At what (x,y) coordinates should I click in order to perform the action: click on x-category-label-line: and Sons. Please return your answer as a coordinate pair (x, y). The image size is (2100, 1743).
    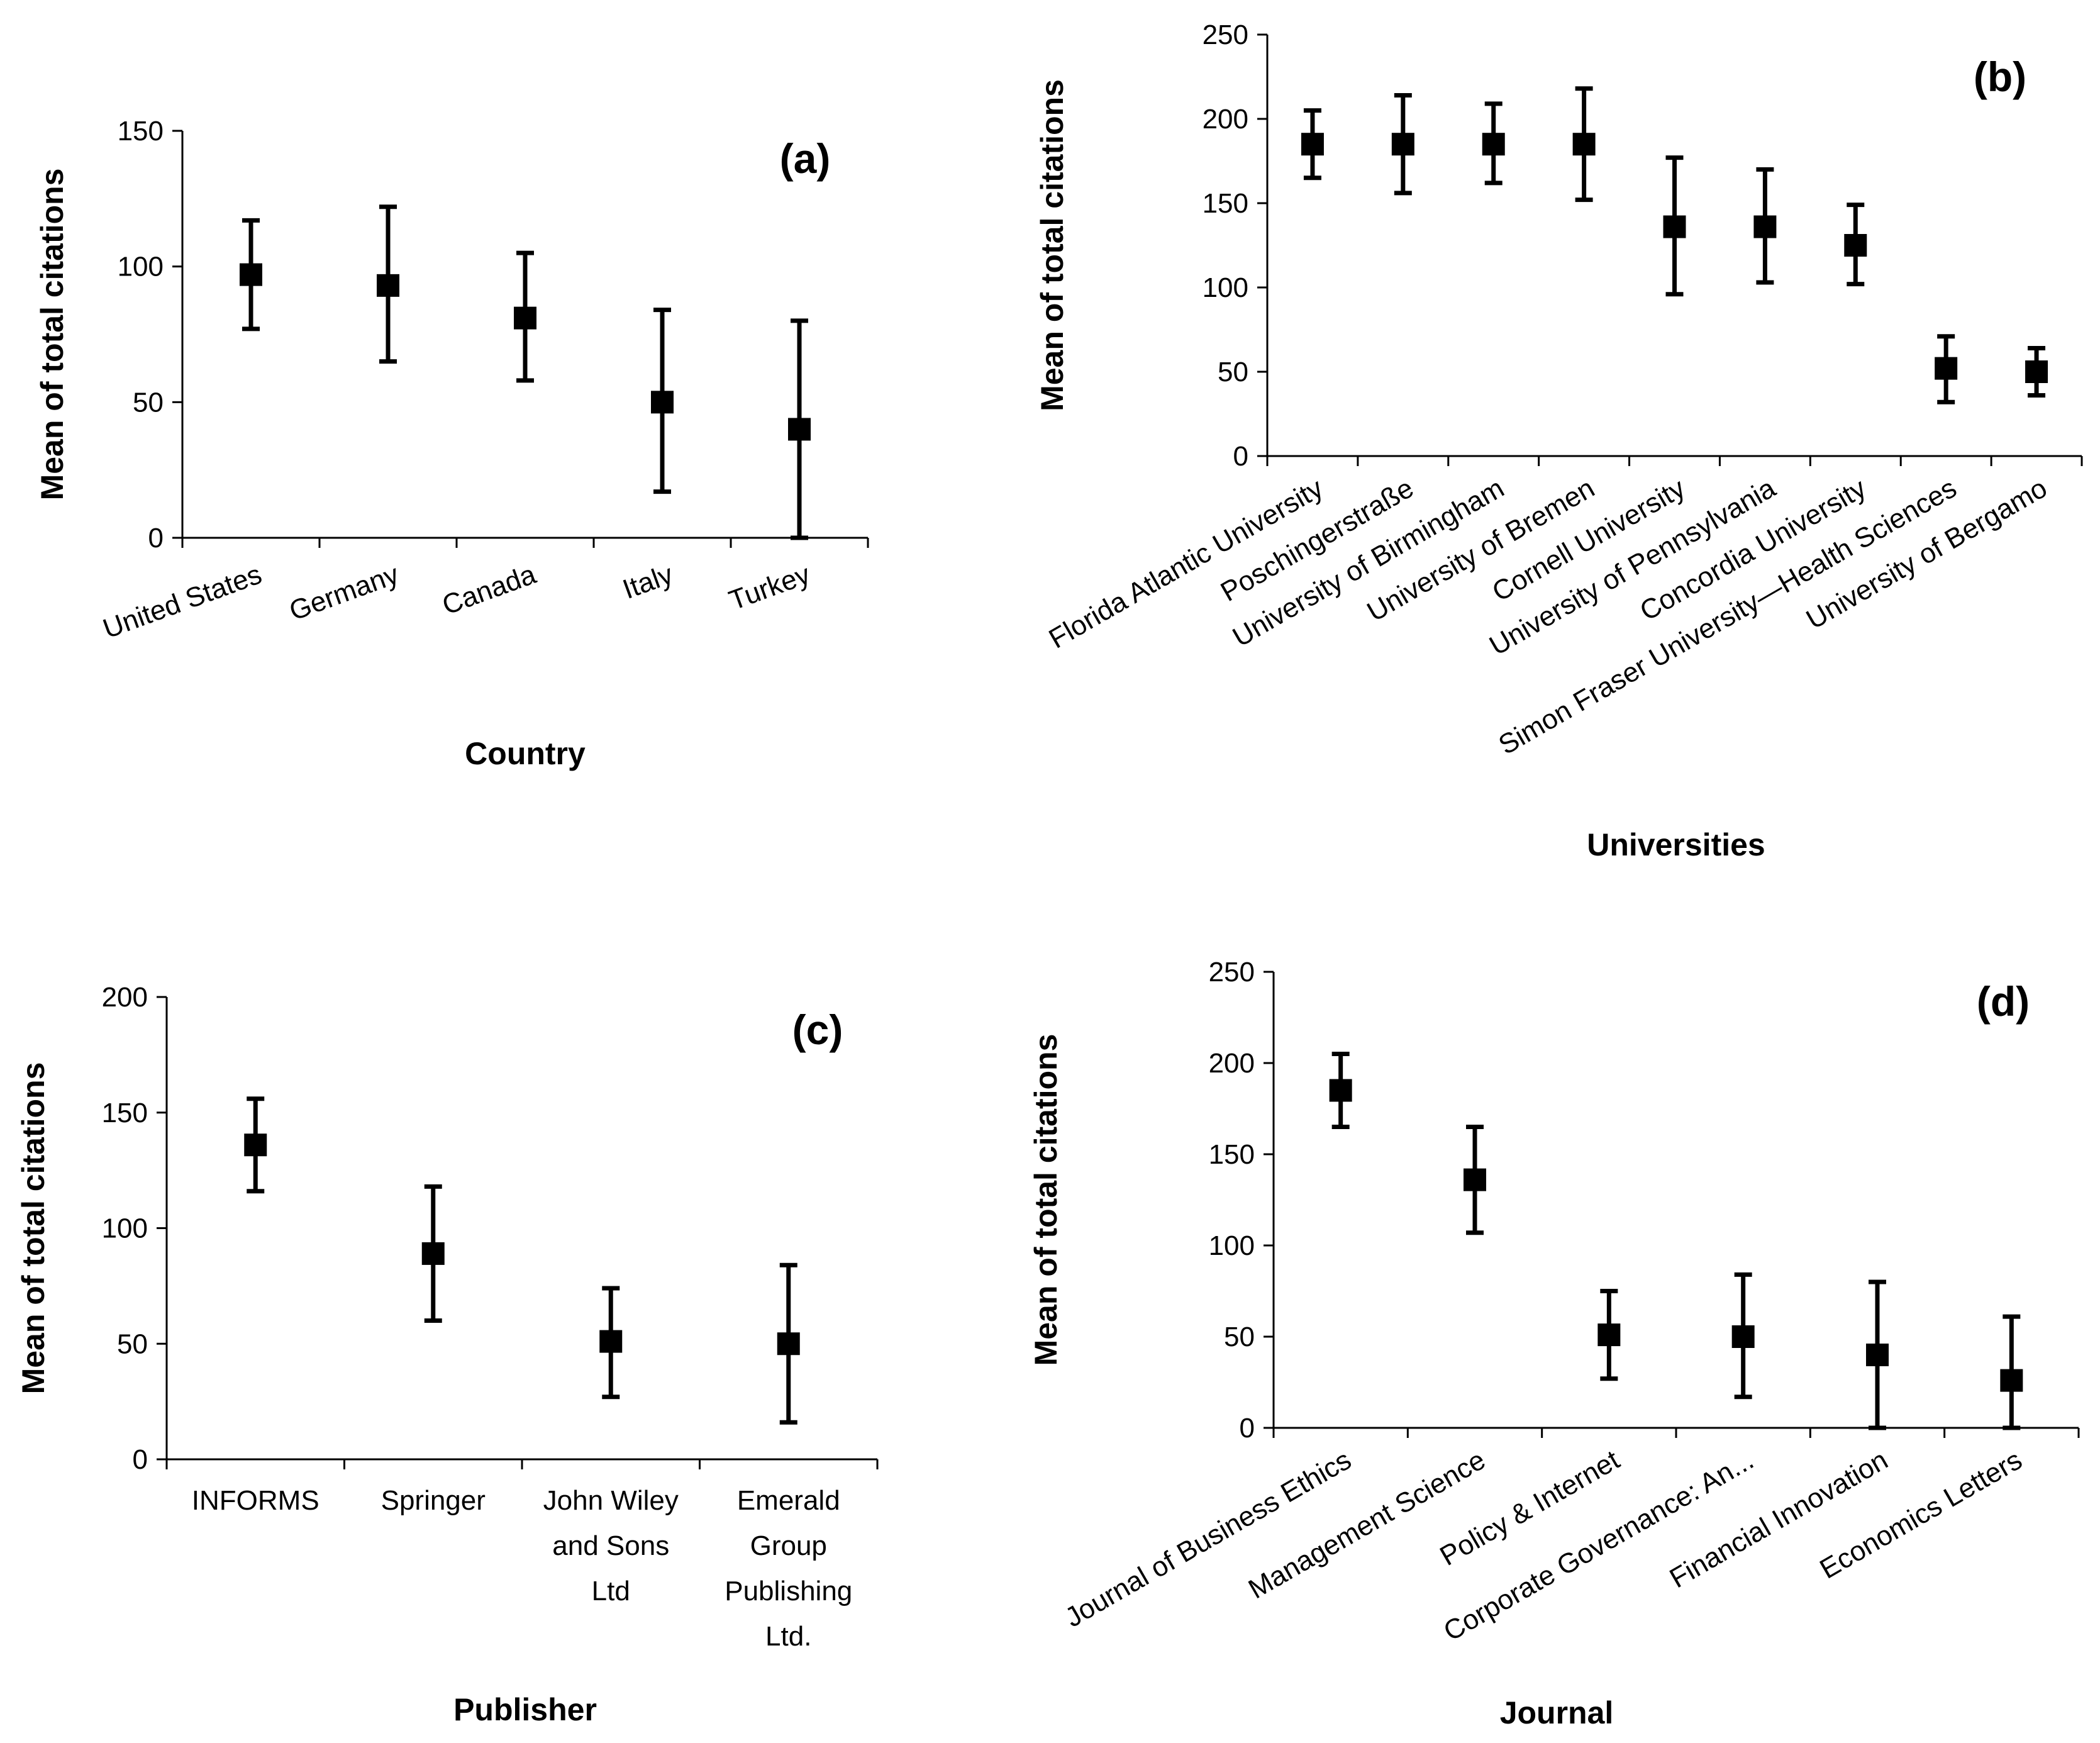
    Looking at the image, I should click on (610, 1545).